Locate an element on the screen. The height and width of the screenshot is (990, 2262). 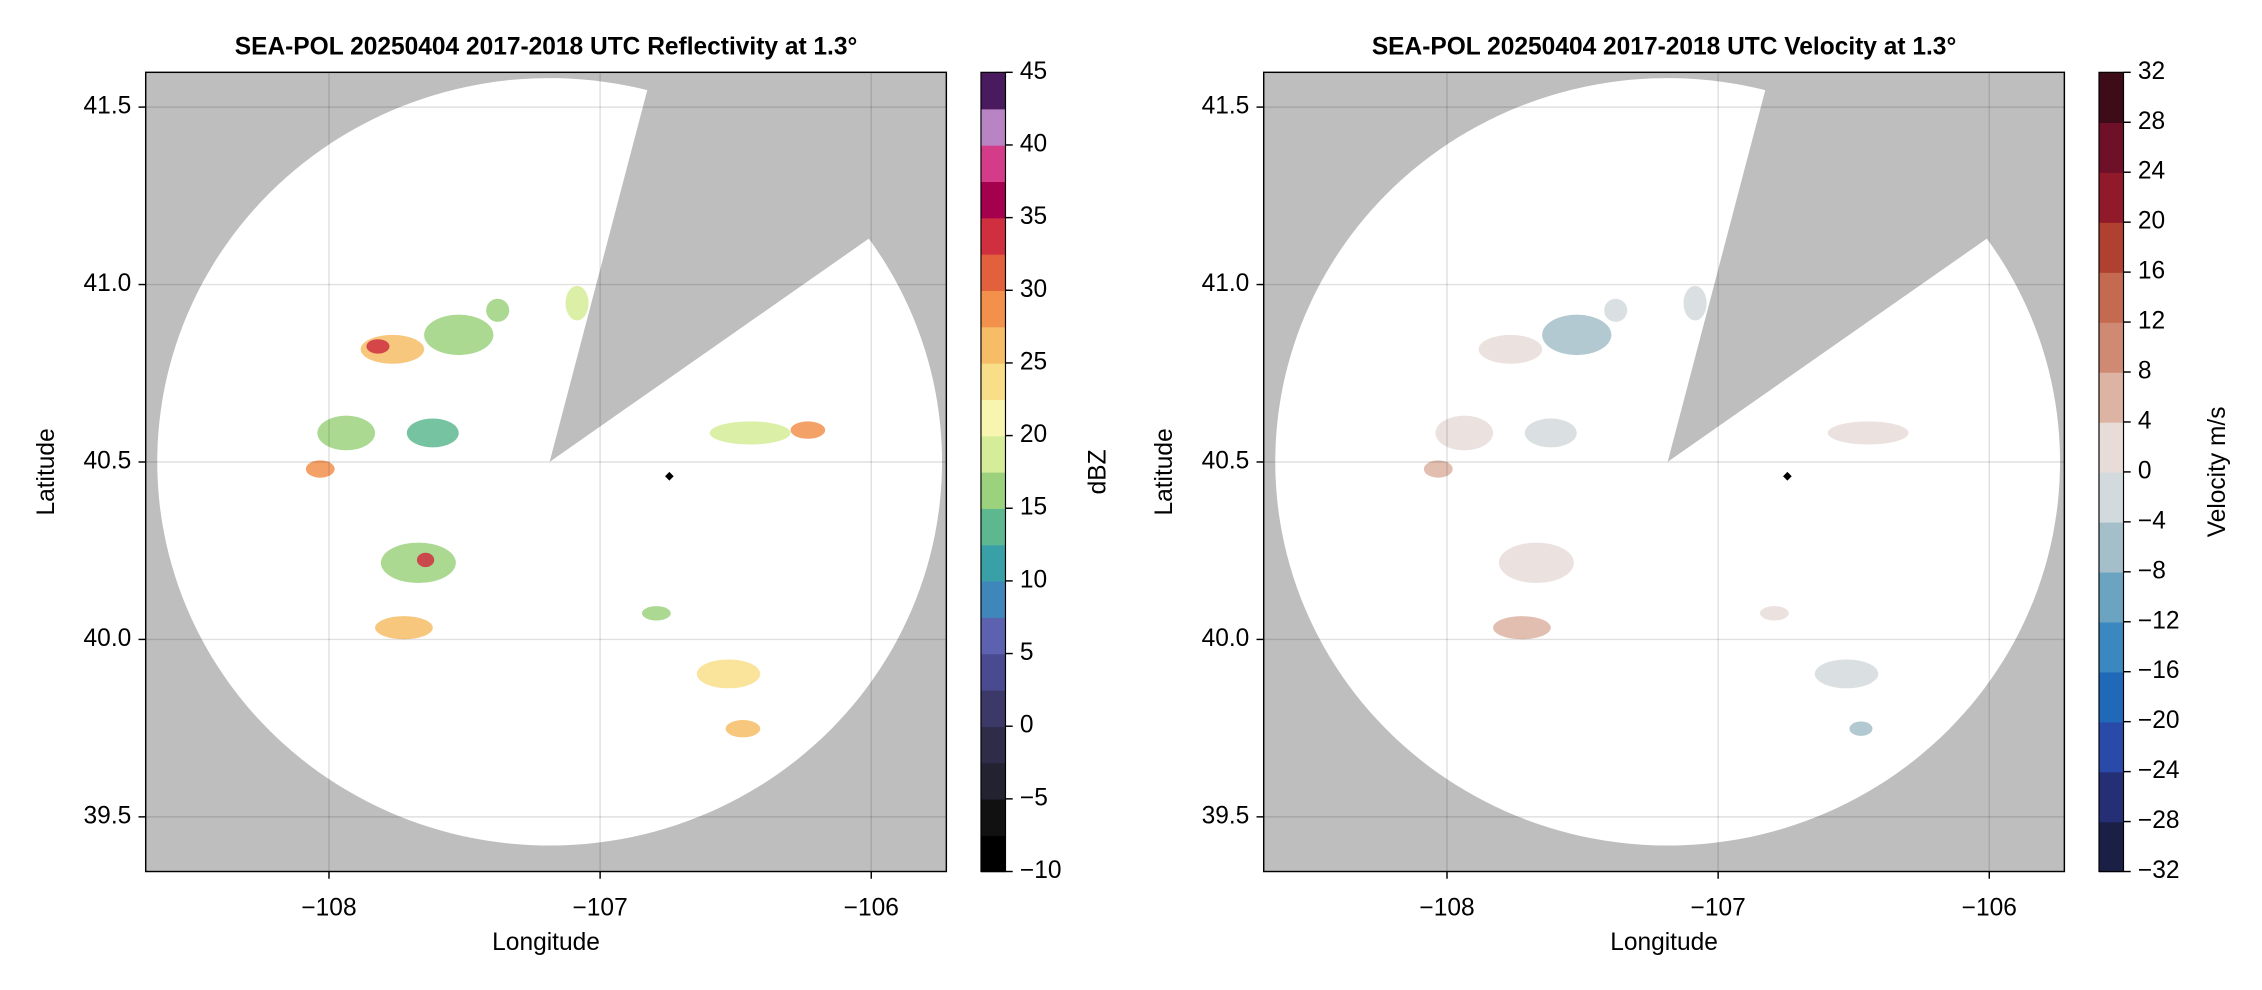
colorbar-tick-label: 20 is located at coordinates (2151, 221).